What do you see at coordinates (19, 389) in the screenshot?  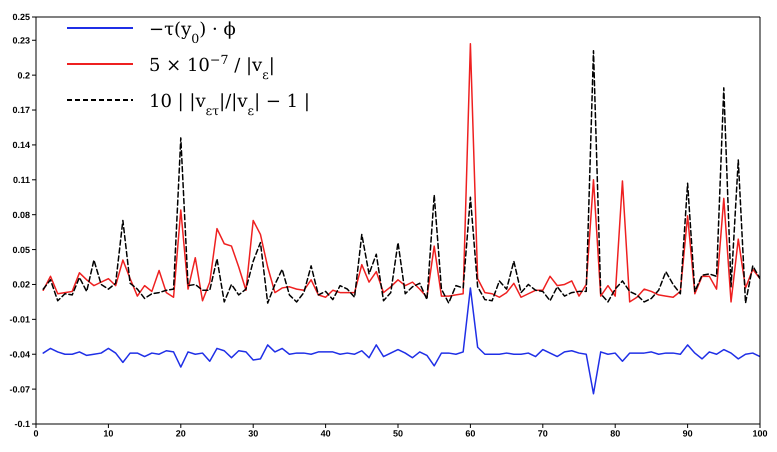 I see `y-tick-label: -0.07` at bounding box center [19, 389].